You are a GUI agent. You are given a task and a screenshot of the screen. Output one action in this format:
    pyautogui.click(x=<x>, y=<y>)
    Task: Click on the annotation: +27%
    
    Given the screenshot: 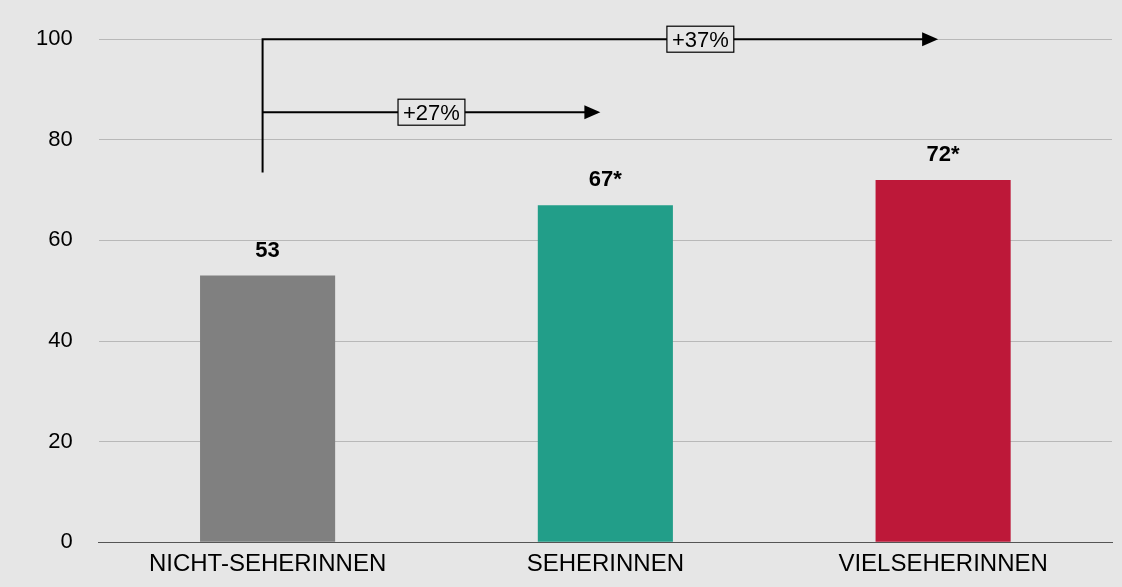 What is the action you would take?
    pyautogui.click(x=431, y=113)
    